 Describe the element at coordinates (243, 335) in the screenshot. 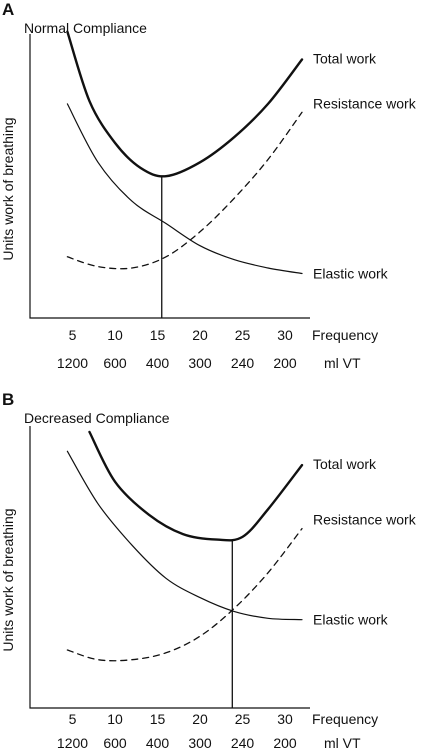

I see `panel-a-x-tick-4: 25` at that location.